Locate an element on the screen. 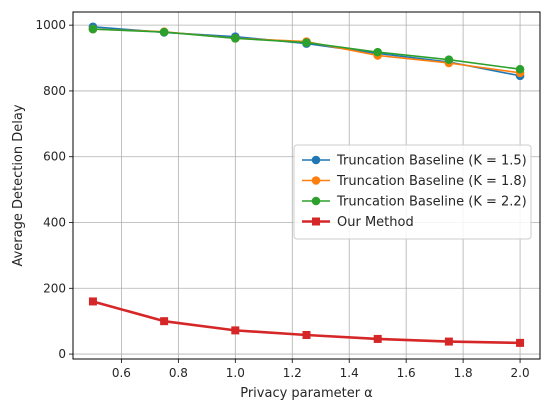 This screenshot has height=407, width=550. legend-label: Truncation Baseline (K = 2.2) is located at coordinates (431, 202).